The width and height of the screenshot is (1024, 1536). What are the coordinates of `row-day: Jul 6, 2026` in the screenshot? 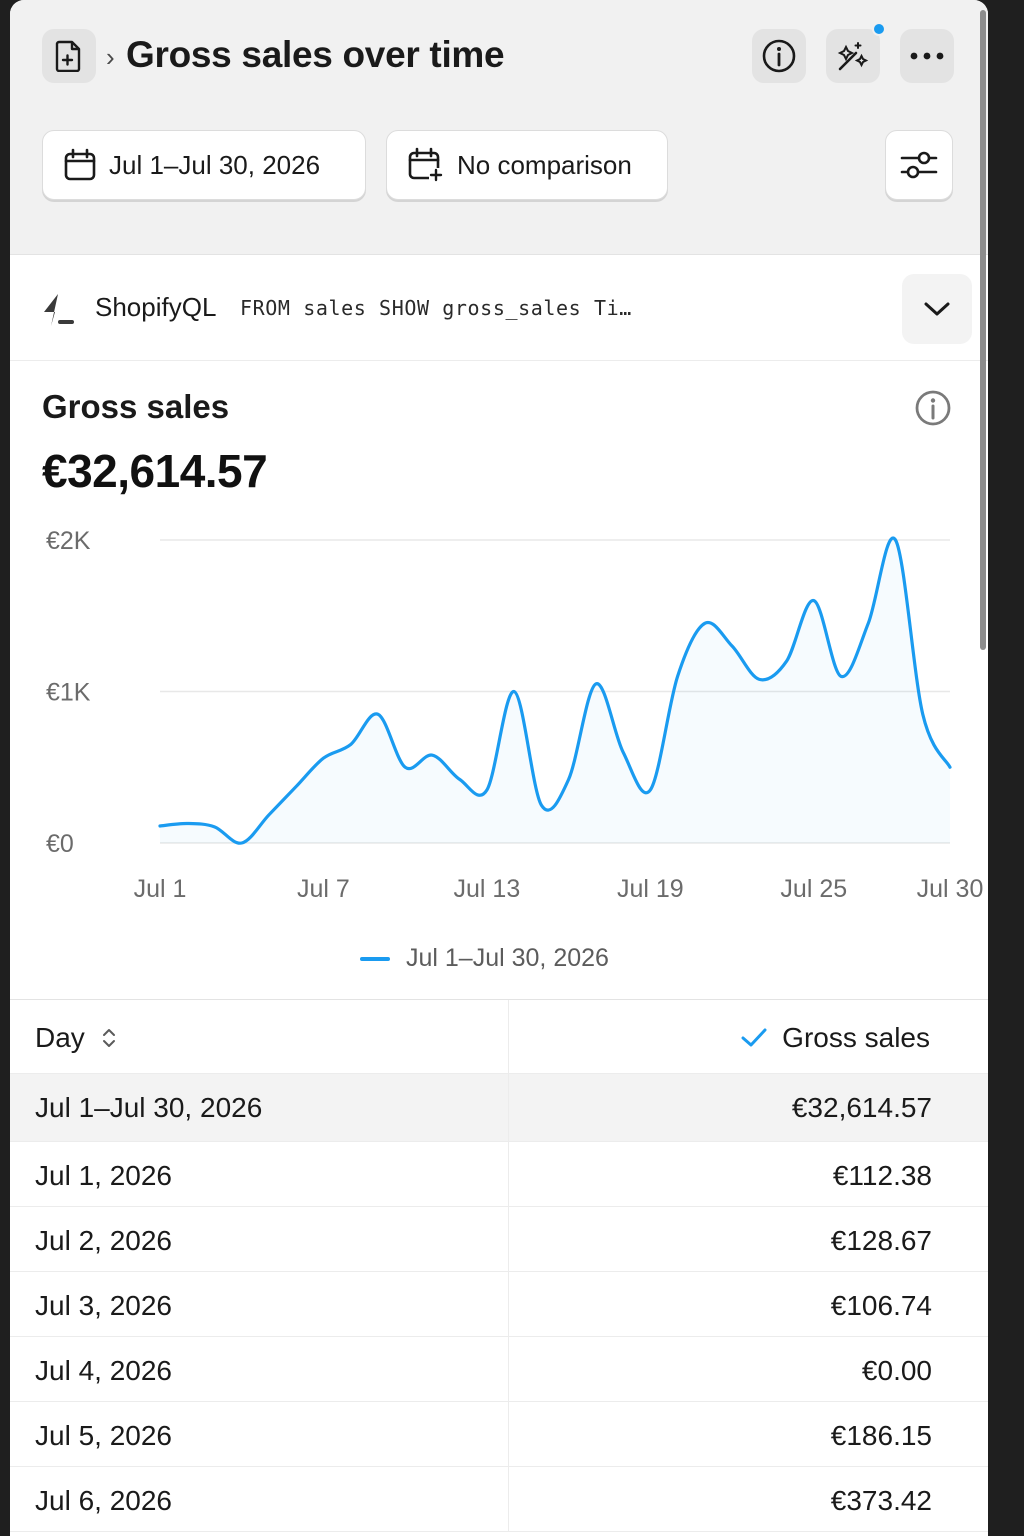 It's located at (103, 1500).